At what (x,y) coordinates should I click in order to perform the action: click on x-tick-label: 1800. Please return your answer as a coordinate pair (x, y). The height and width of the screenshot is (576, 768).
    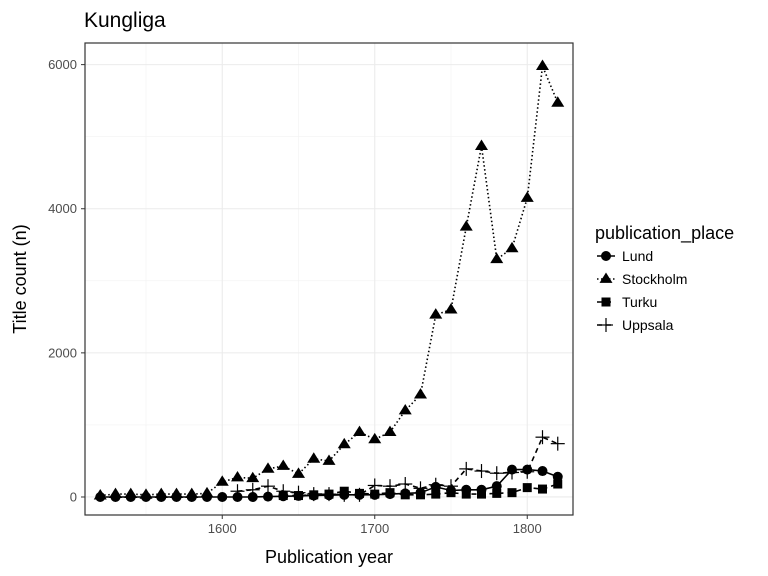
    Looking at the image, I should click on (527, 528).